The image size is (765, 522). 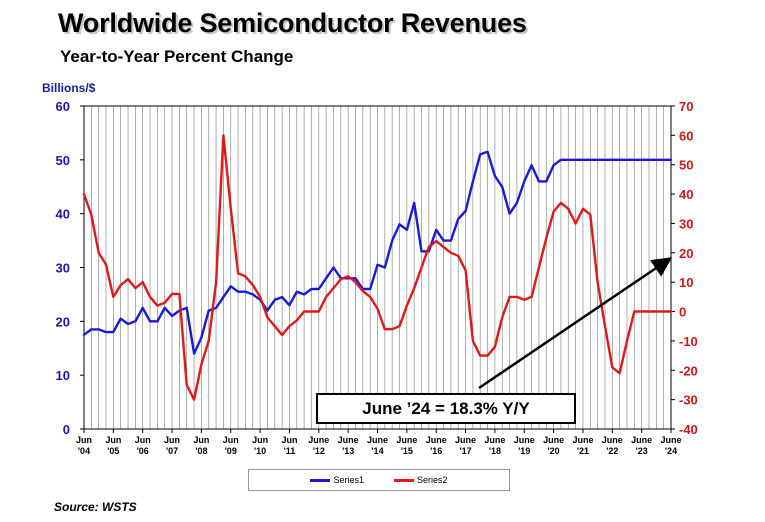 What do you see at coordinates (260, 451) in the screenshot?
I see `x-tick-label: '10` at bounding box center [260, 451].